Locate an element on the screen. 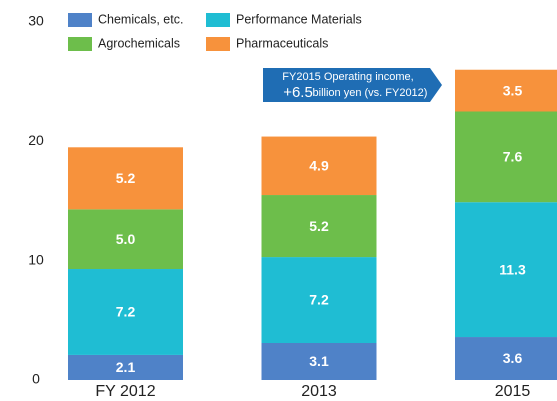 Image resolution: width=557 pixels, height=401 pixels. annotation-line1: FY2015 Operating income, is located at coordinates (347, 77).